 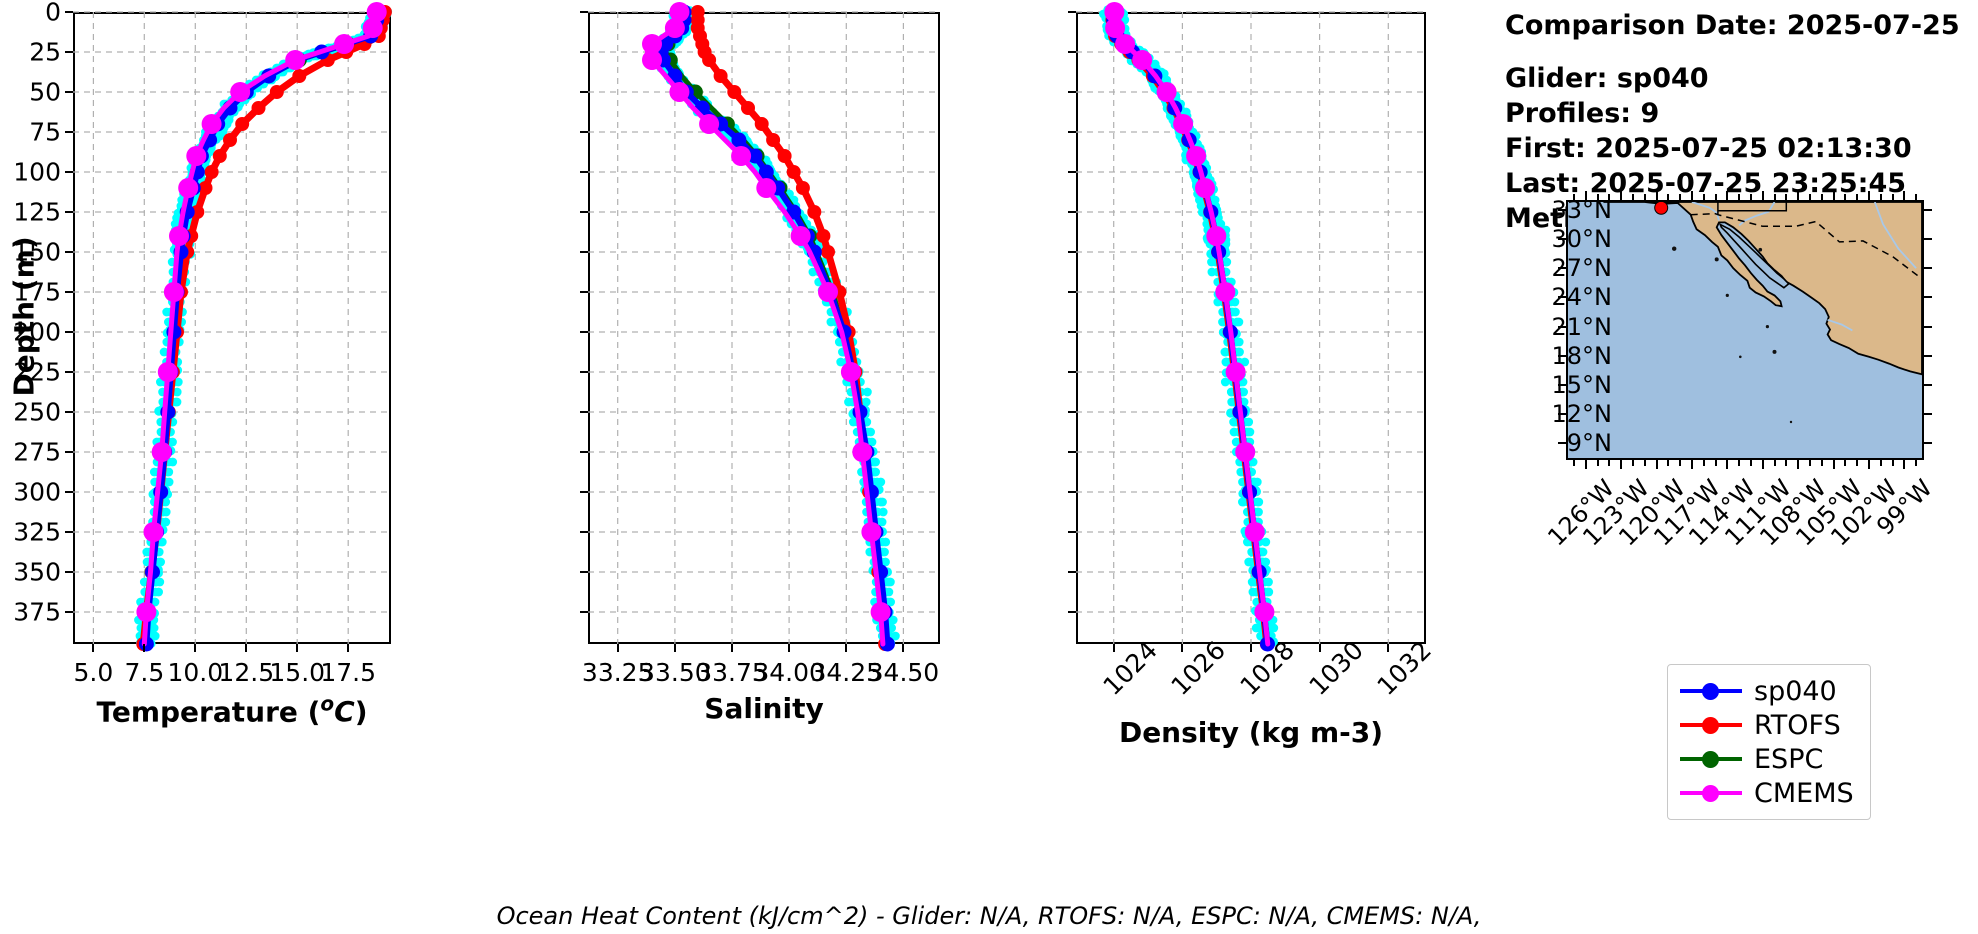 I want to click on density-axis-title: Density (kg m-3), so click(x=1251, y=732).